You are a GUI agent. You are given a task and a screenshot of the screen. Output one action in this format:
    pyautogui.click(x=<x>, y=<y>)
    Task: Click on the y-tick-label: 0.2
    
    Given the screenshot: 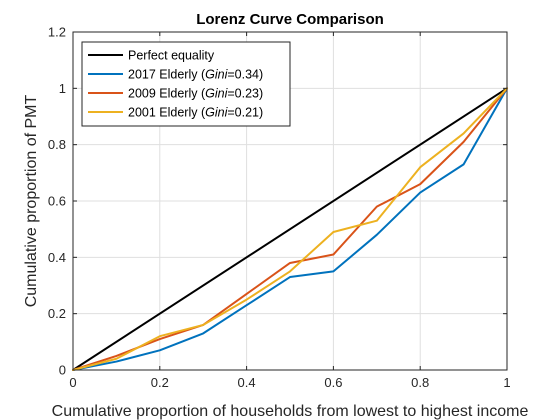 What is the action you would take?
    pyautogui.click(x=57, y=313)
    